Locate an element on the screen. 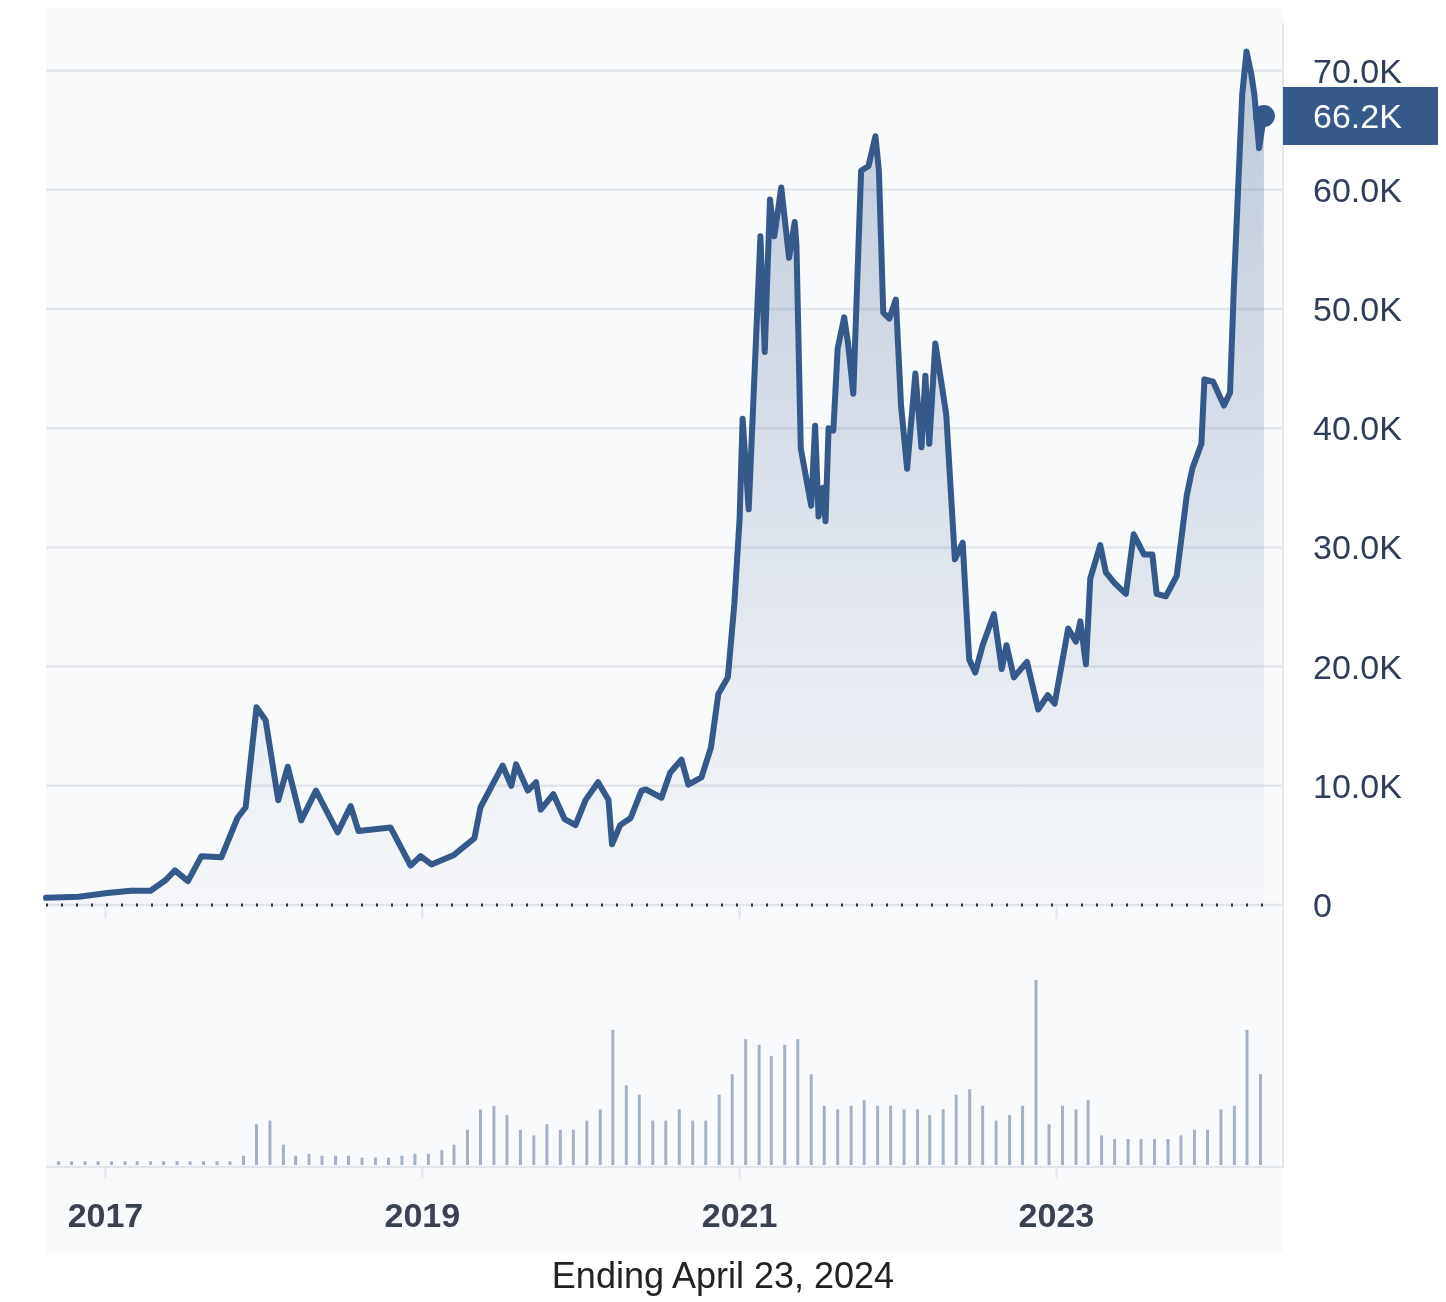  x-tick-label: 2021 is located at coordinates (739, 1215).